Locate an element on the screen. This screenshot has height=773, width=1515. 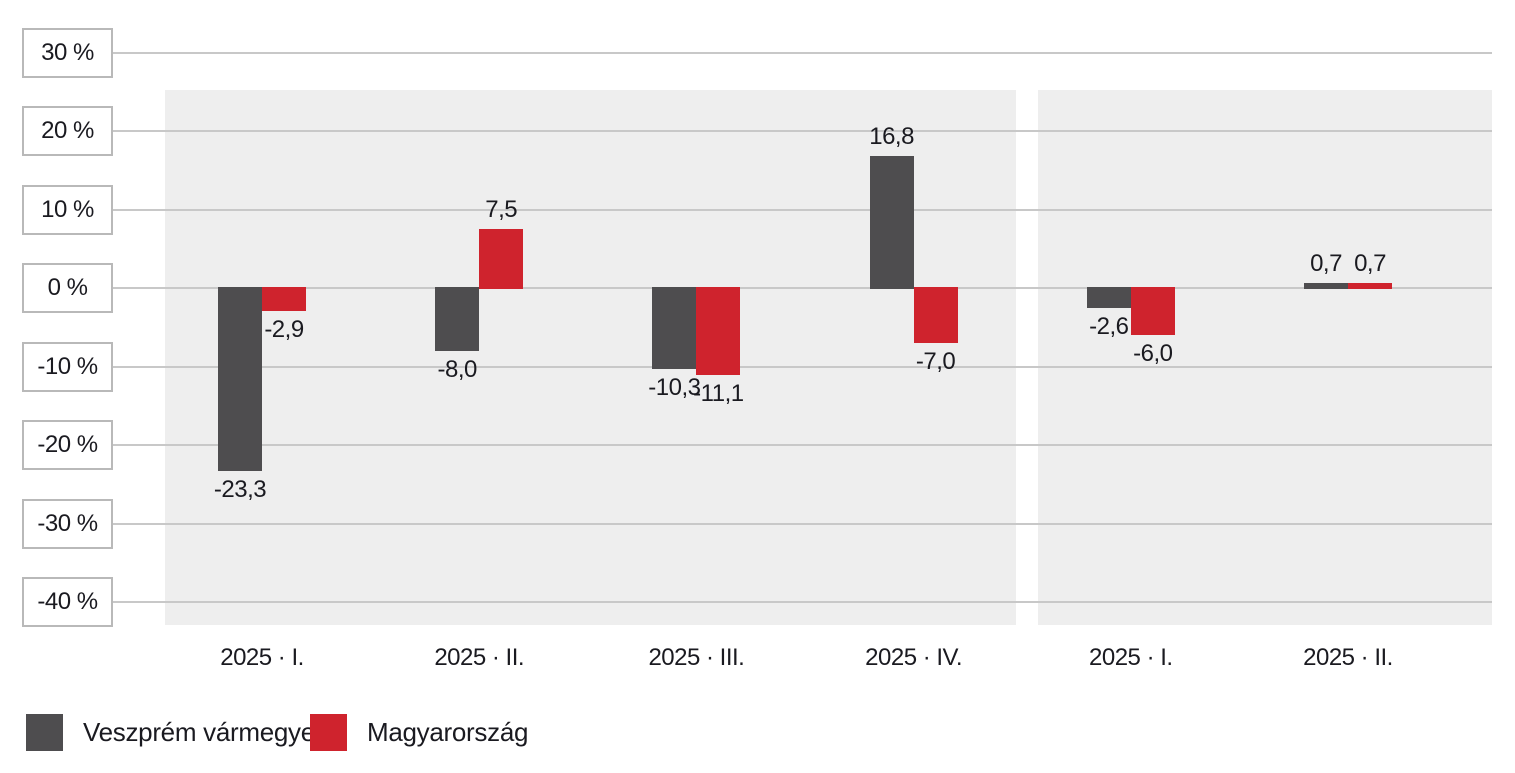
y-tick-label: -30 % is located at coordinates (67, 523).